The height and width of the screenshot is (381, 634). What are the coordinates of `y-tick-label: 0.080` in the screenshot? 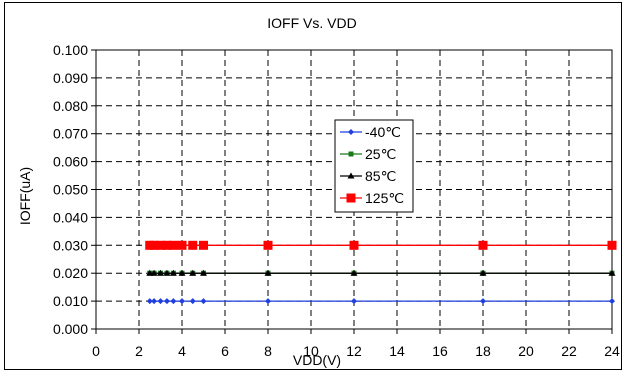 It's located at (70, 106).